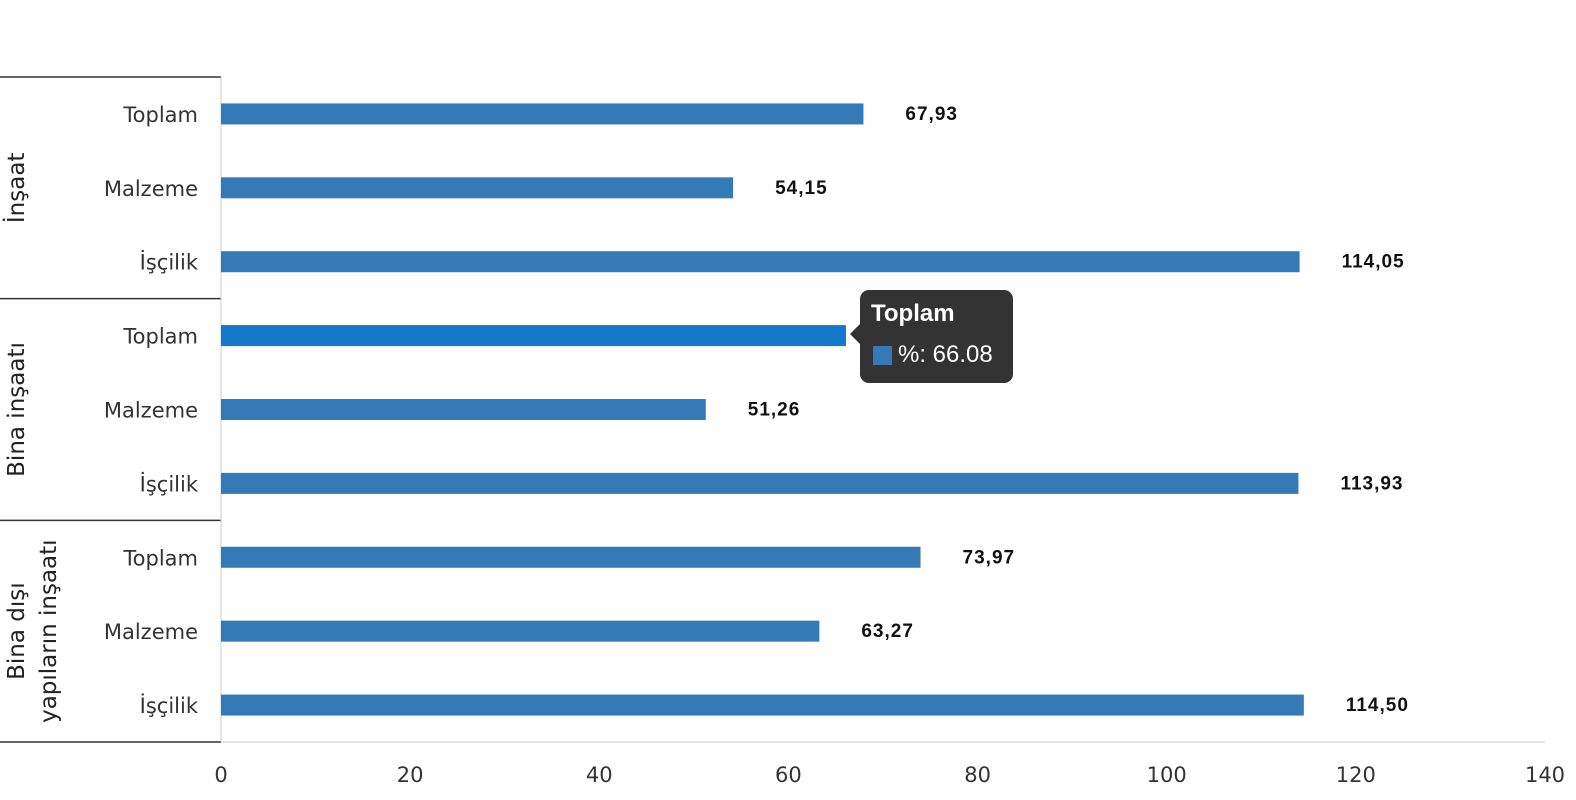 The width and height of the screenshot is (1576, 800). I want to click on tooltip-value-row: %: 66.08, so click(933, 355).